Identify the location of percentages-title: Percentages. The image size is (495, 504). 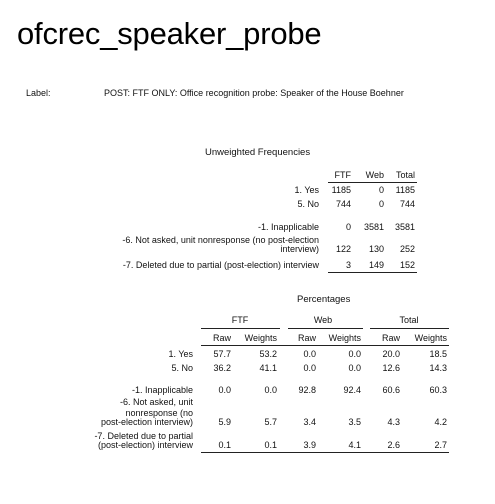
(324, 299).